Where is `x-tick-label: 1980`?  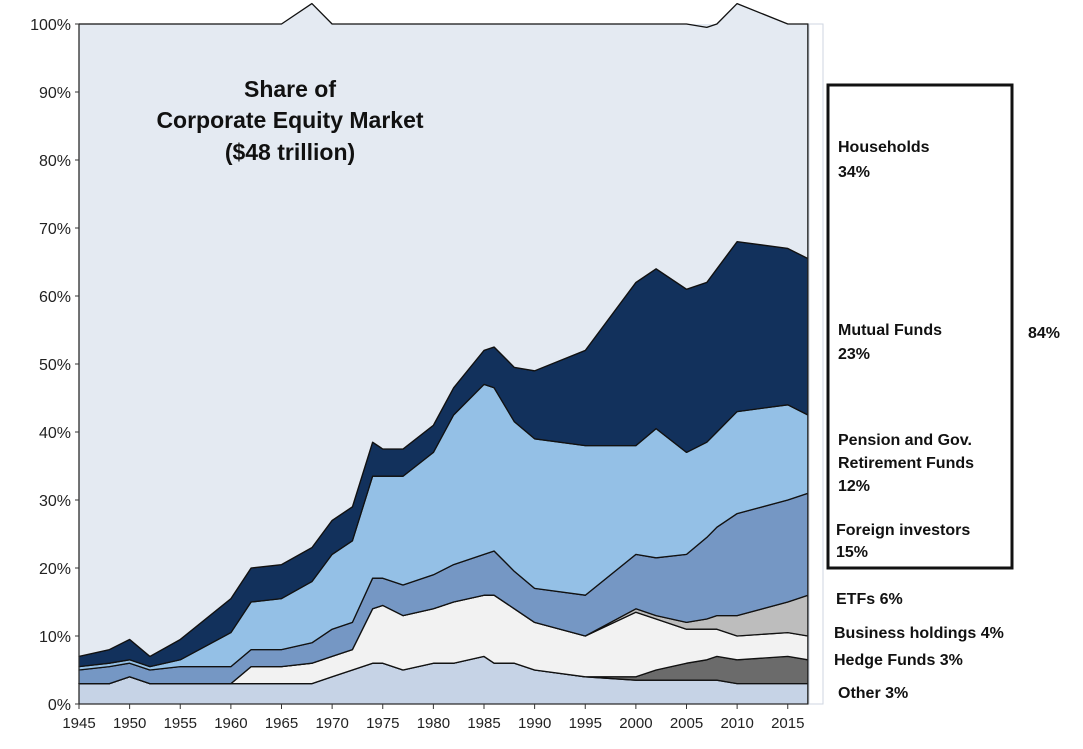
x-tick-label: 1980 is located at coordinates (433, 723).